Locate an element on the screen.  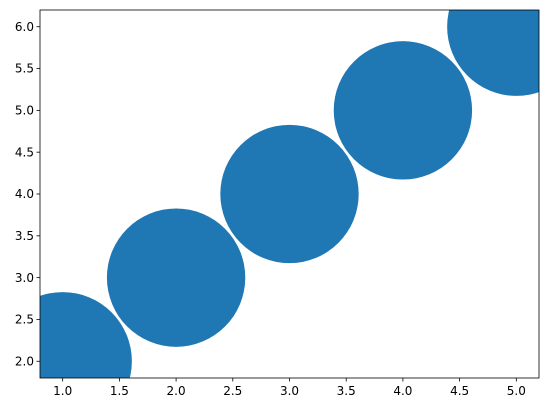
y-tick-label: 3.0 is located at coordinates (24, 278).